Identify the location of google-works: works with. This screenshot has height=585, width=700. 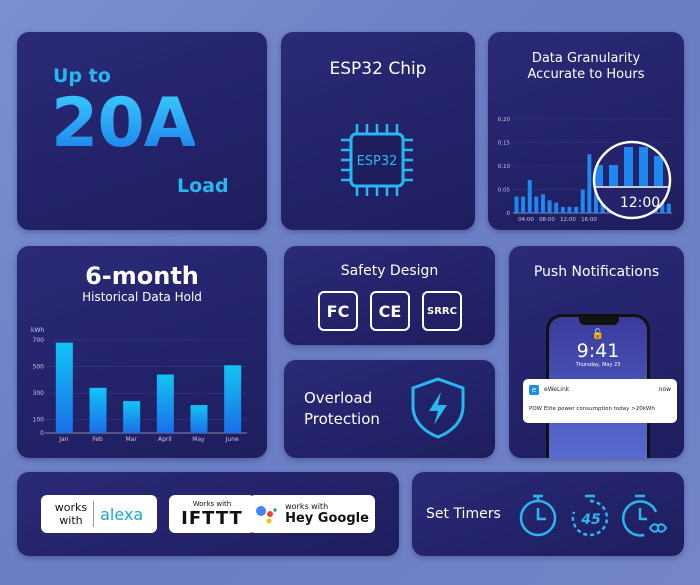
(307, 506).